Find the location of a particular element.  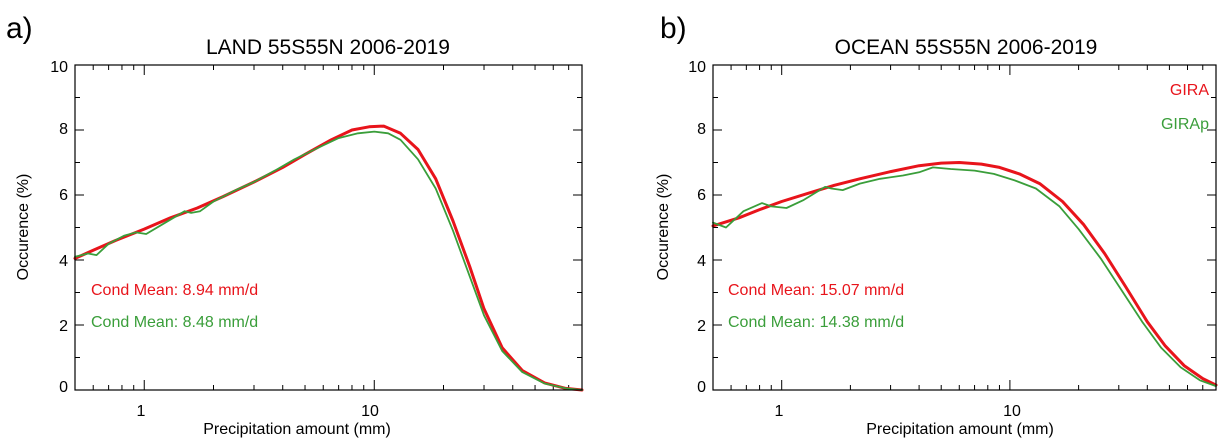

panel-b-x-axis-label: Precipitation amount (mm) is located at coordinates (960, 429).